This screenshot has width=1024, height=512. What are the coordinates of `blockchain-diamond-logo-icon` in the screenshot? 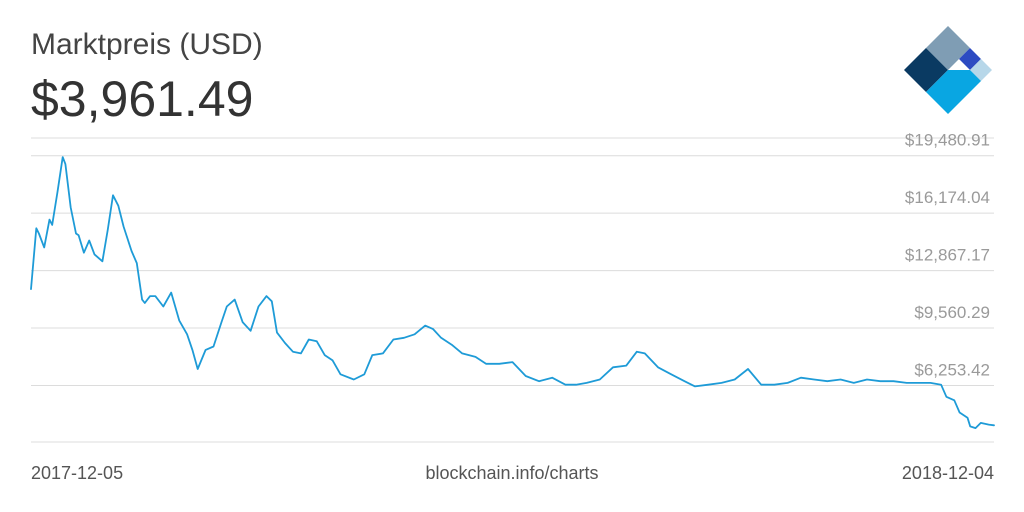 It's located at (948, 70).